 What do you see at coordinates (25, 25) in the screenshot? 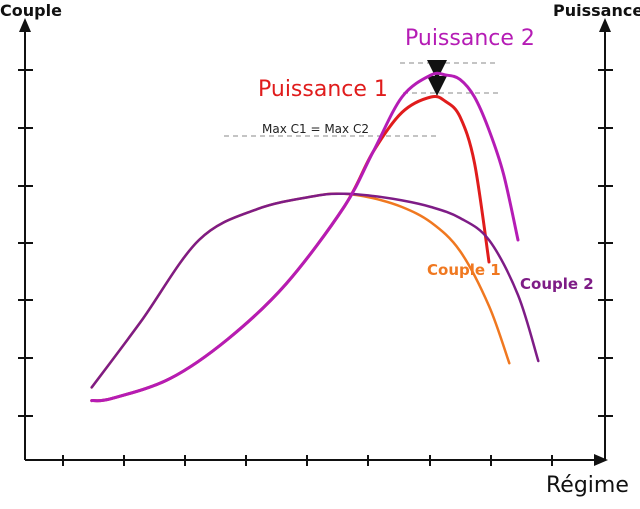
I see `y-axis-left-arrow-icon` at bounding box center [25, 25].